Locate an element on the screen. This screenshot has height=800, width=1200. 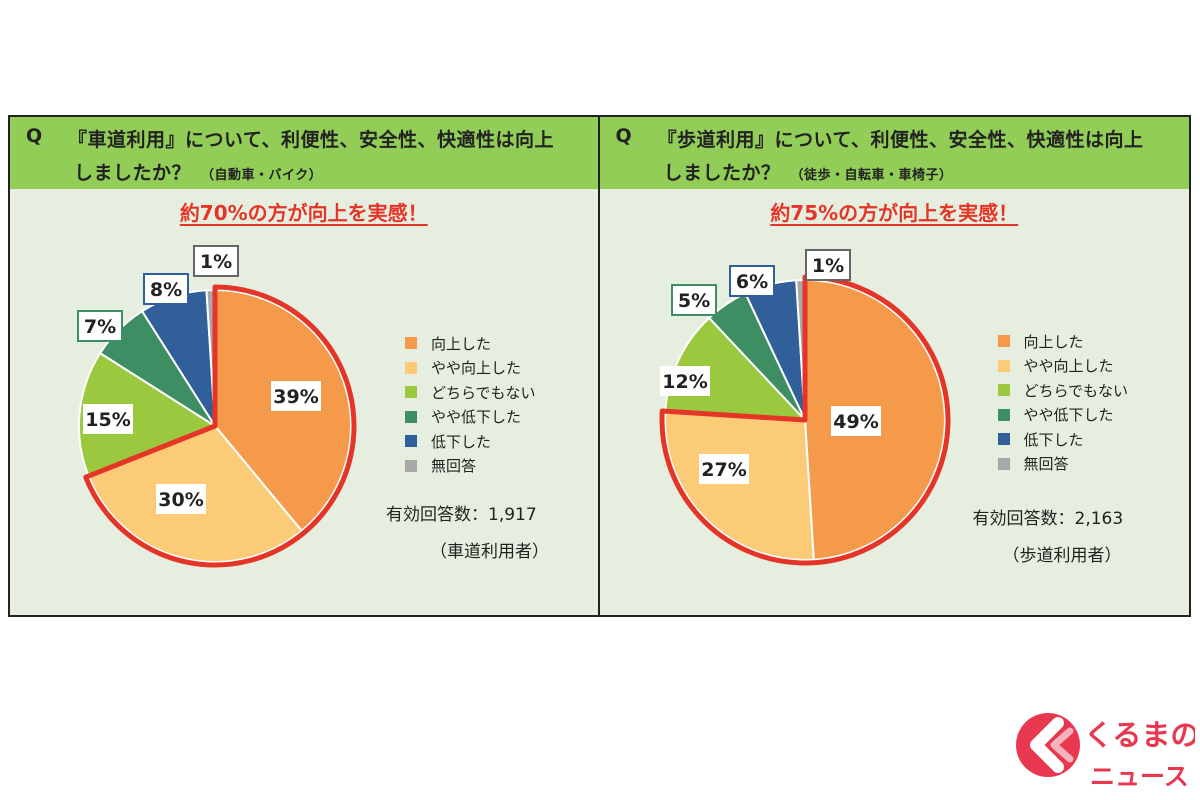
kuruma-news-logo: くるまの ニュース is located at coordinates (1105, 752).